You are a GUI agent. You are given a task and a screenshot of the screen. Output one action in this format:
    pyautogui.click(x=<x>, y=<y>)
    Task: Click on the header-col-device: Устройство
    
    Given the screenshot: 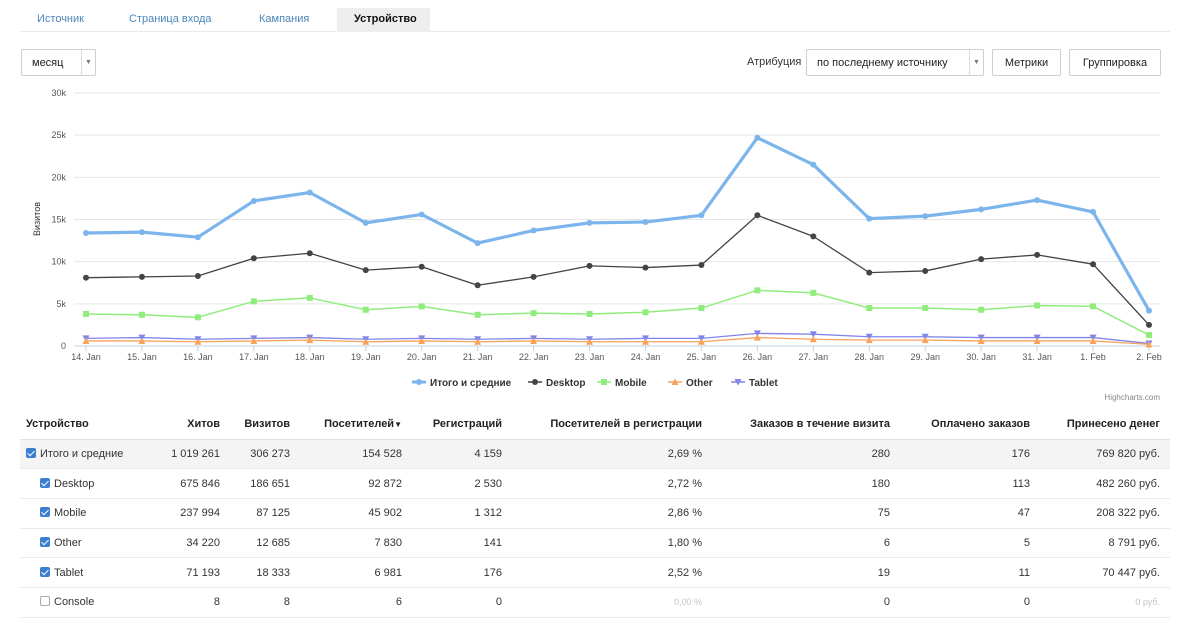 What is the action you would take?
    pyautogui.click(x=81, y=424)
    